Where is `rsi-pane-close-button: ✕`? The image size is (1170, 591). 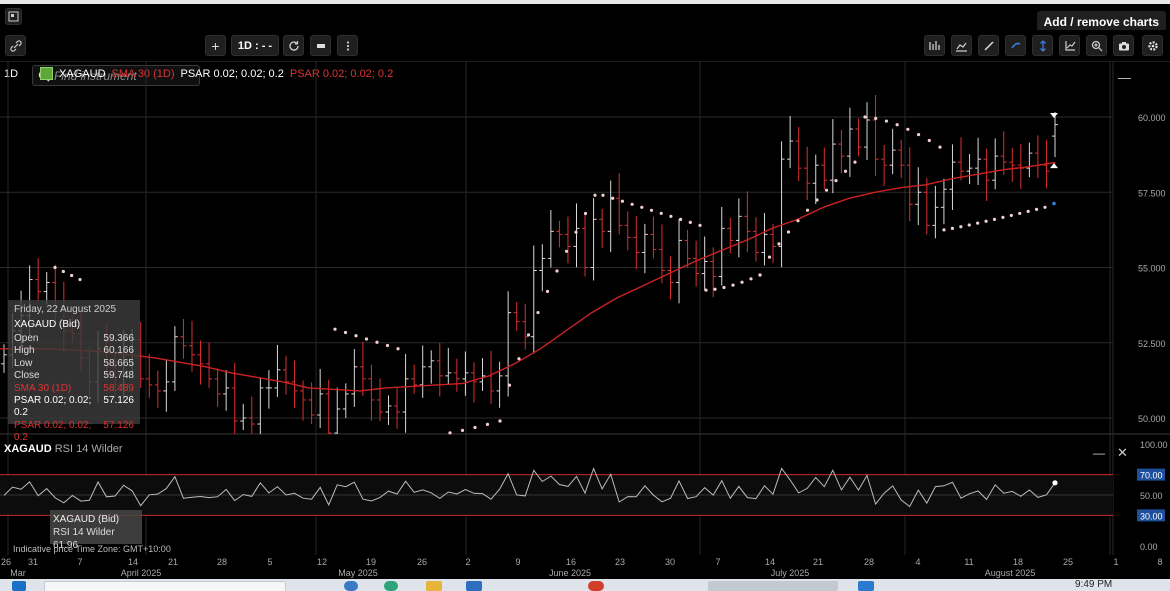 rsi-pane-close-button: ✕ is located at coordinates (1122, 452).